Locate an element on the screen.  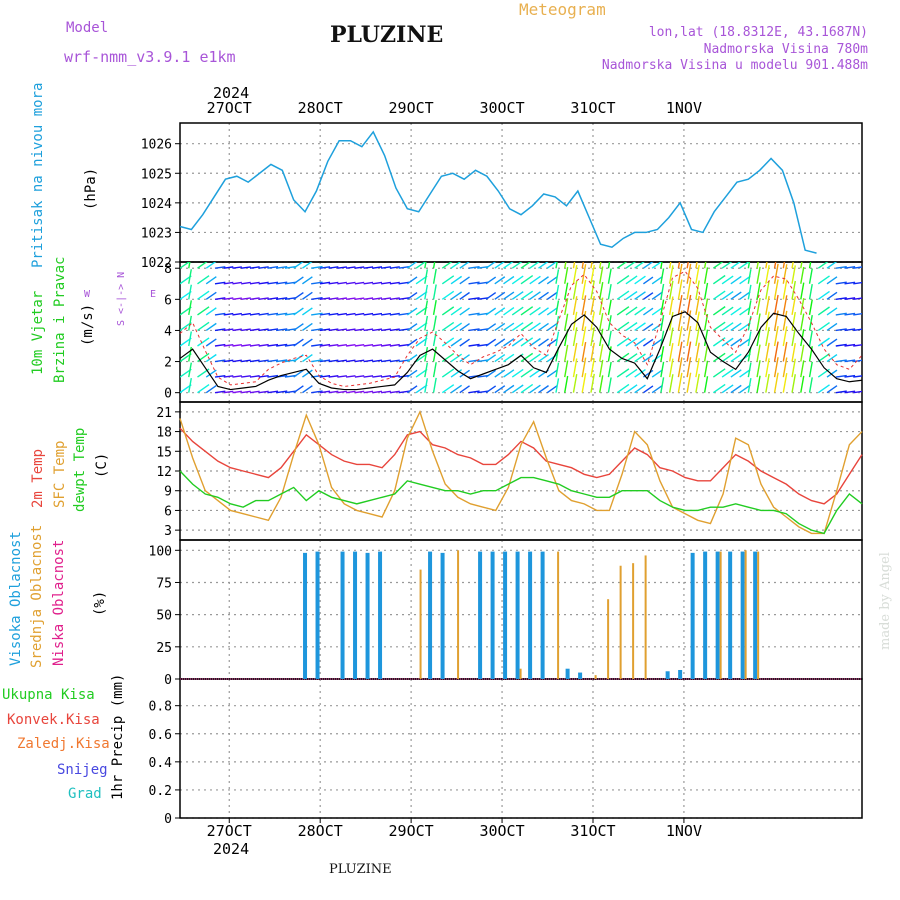
x-day-label-top: 29OCT is located at coordinates (411, 108).